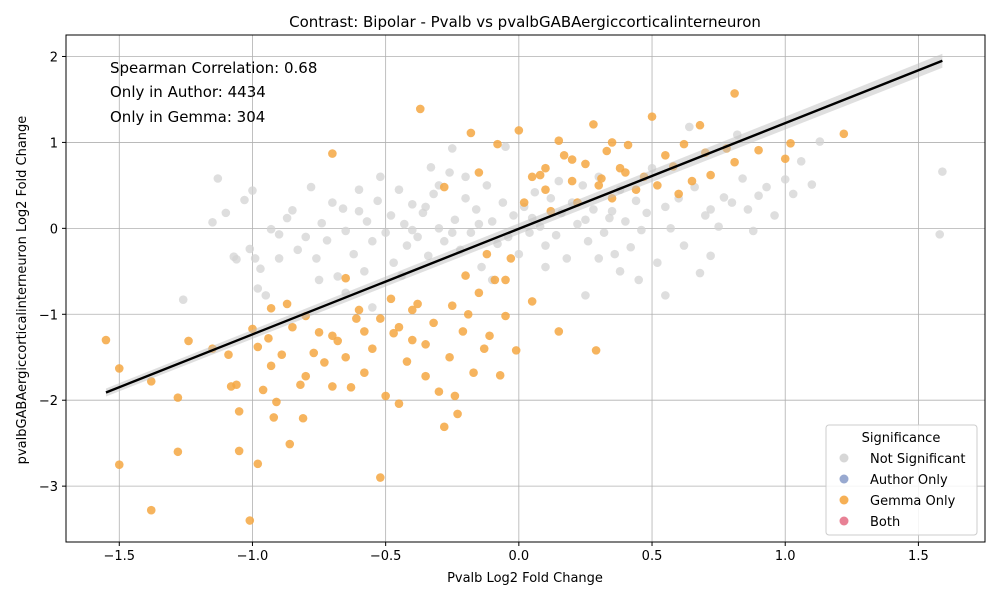  What do you see at coordinates (918, 459) in the screenshot?
I see `legend-label-not-significant: Not Significant` at bounding box center [918, 459].